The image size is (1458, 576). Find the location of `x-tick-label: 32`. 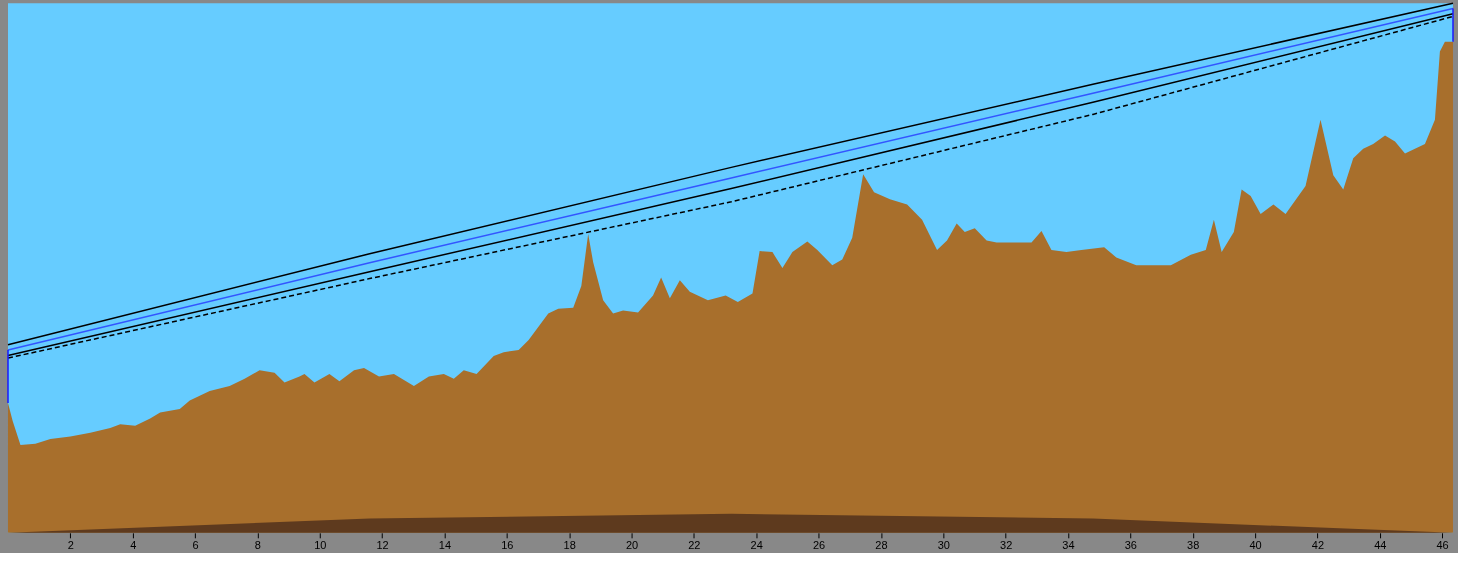

x-tick-label: 32 is located at coordinates (1006, 545).